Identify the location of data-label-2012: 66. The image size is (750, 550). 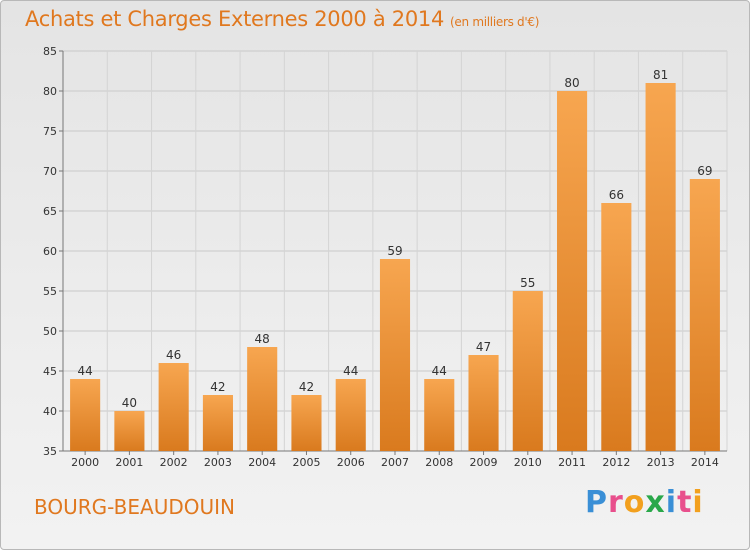
(616, 195).